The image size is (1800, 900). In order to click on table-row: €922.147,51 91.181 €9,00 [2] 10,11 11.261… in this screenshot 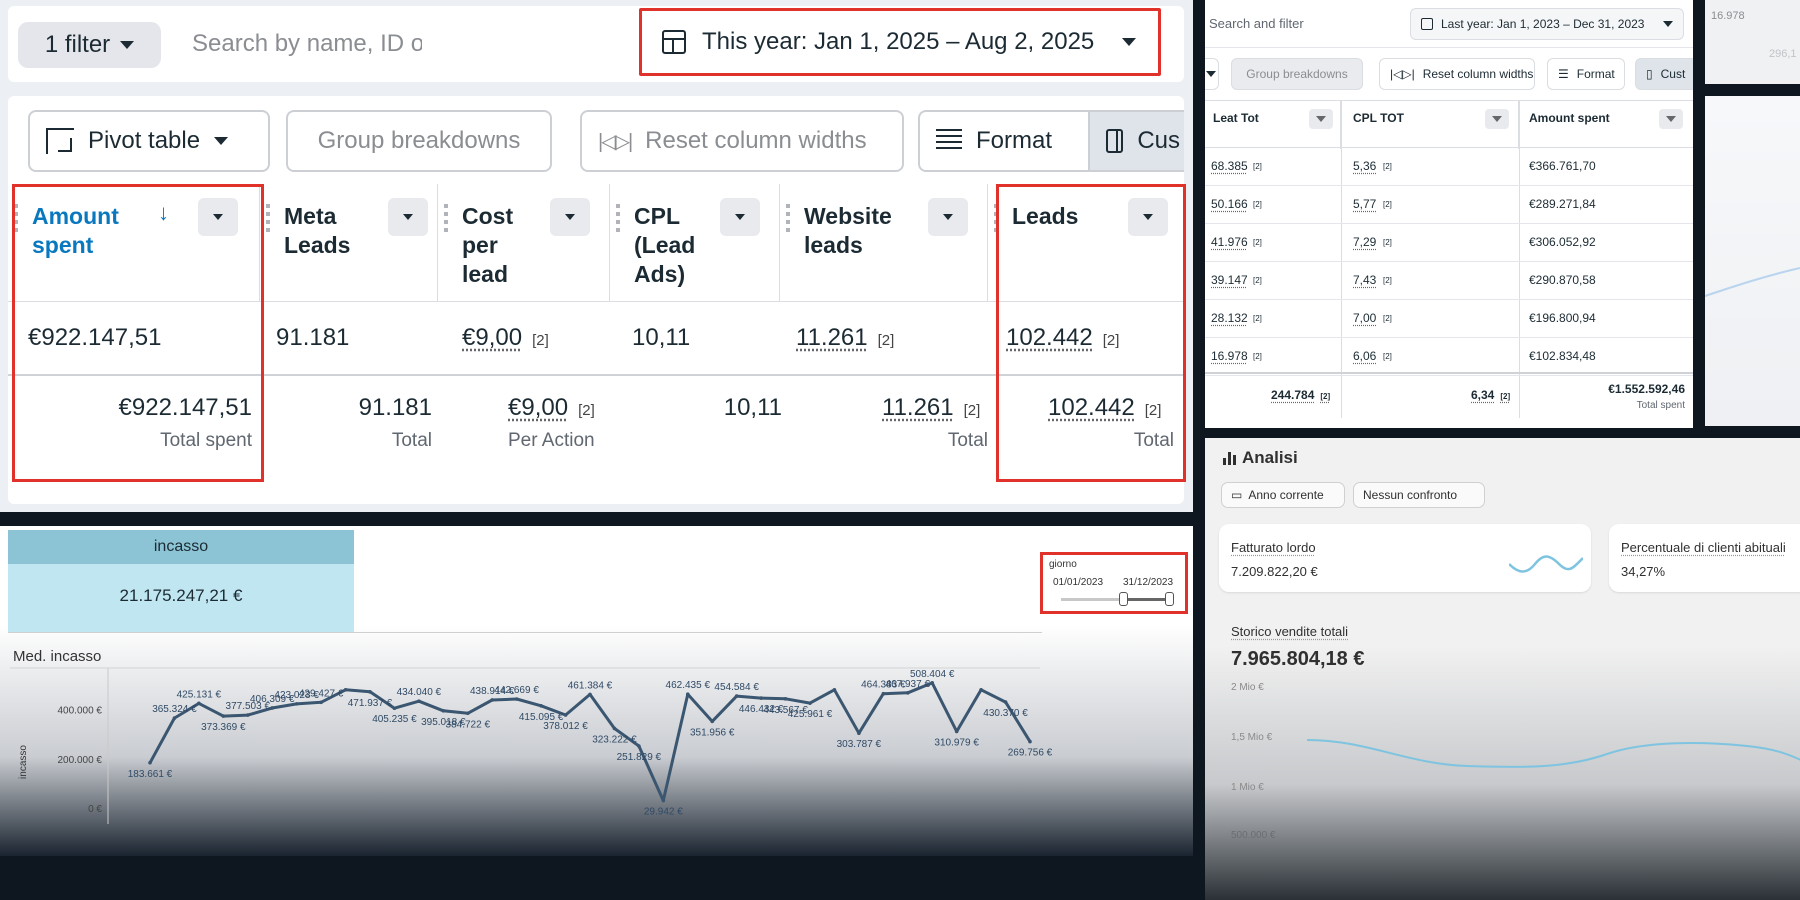, I will do `click(596, 339)`.